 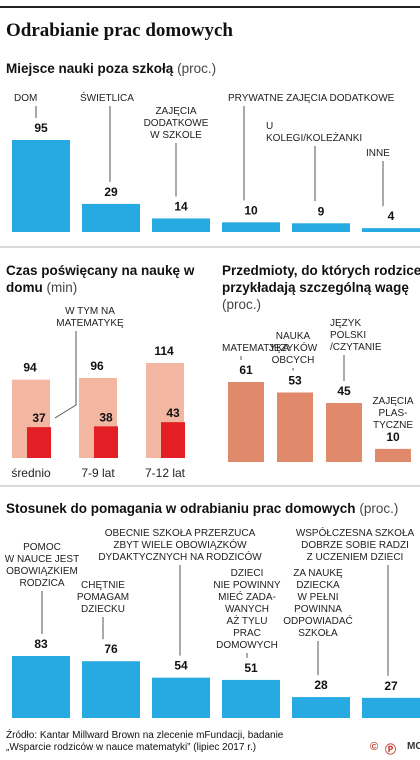 I want to click on attitude-category-label: OBOWIĄZKIEM, so click(x=42, y=571).